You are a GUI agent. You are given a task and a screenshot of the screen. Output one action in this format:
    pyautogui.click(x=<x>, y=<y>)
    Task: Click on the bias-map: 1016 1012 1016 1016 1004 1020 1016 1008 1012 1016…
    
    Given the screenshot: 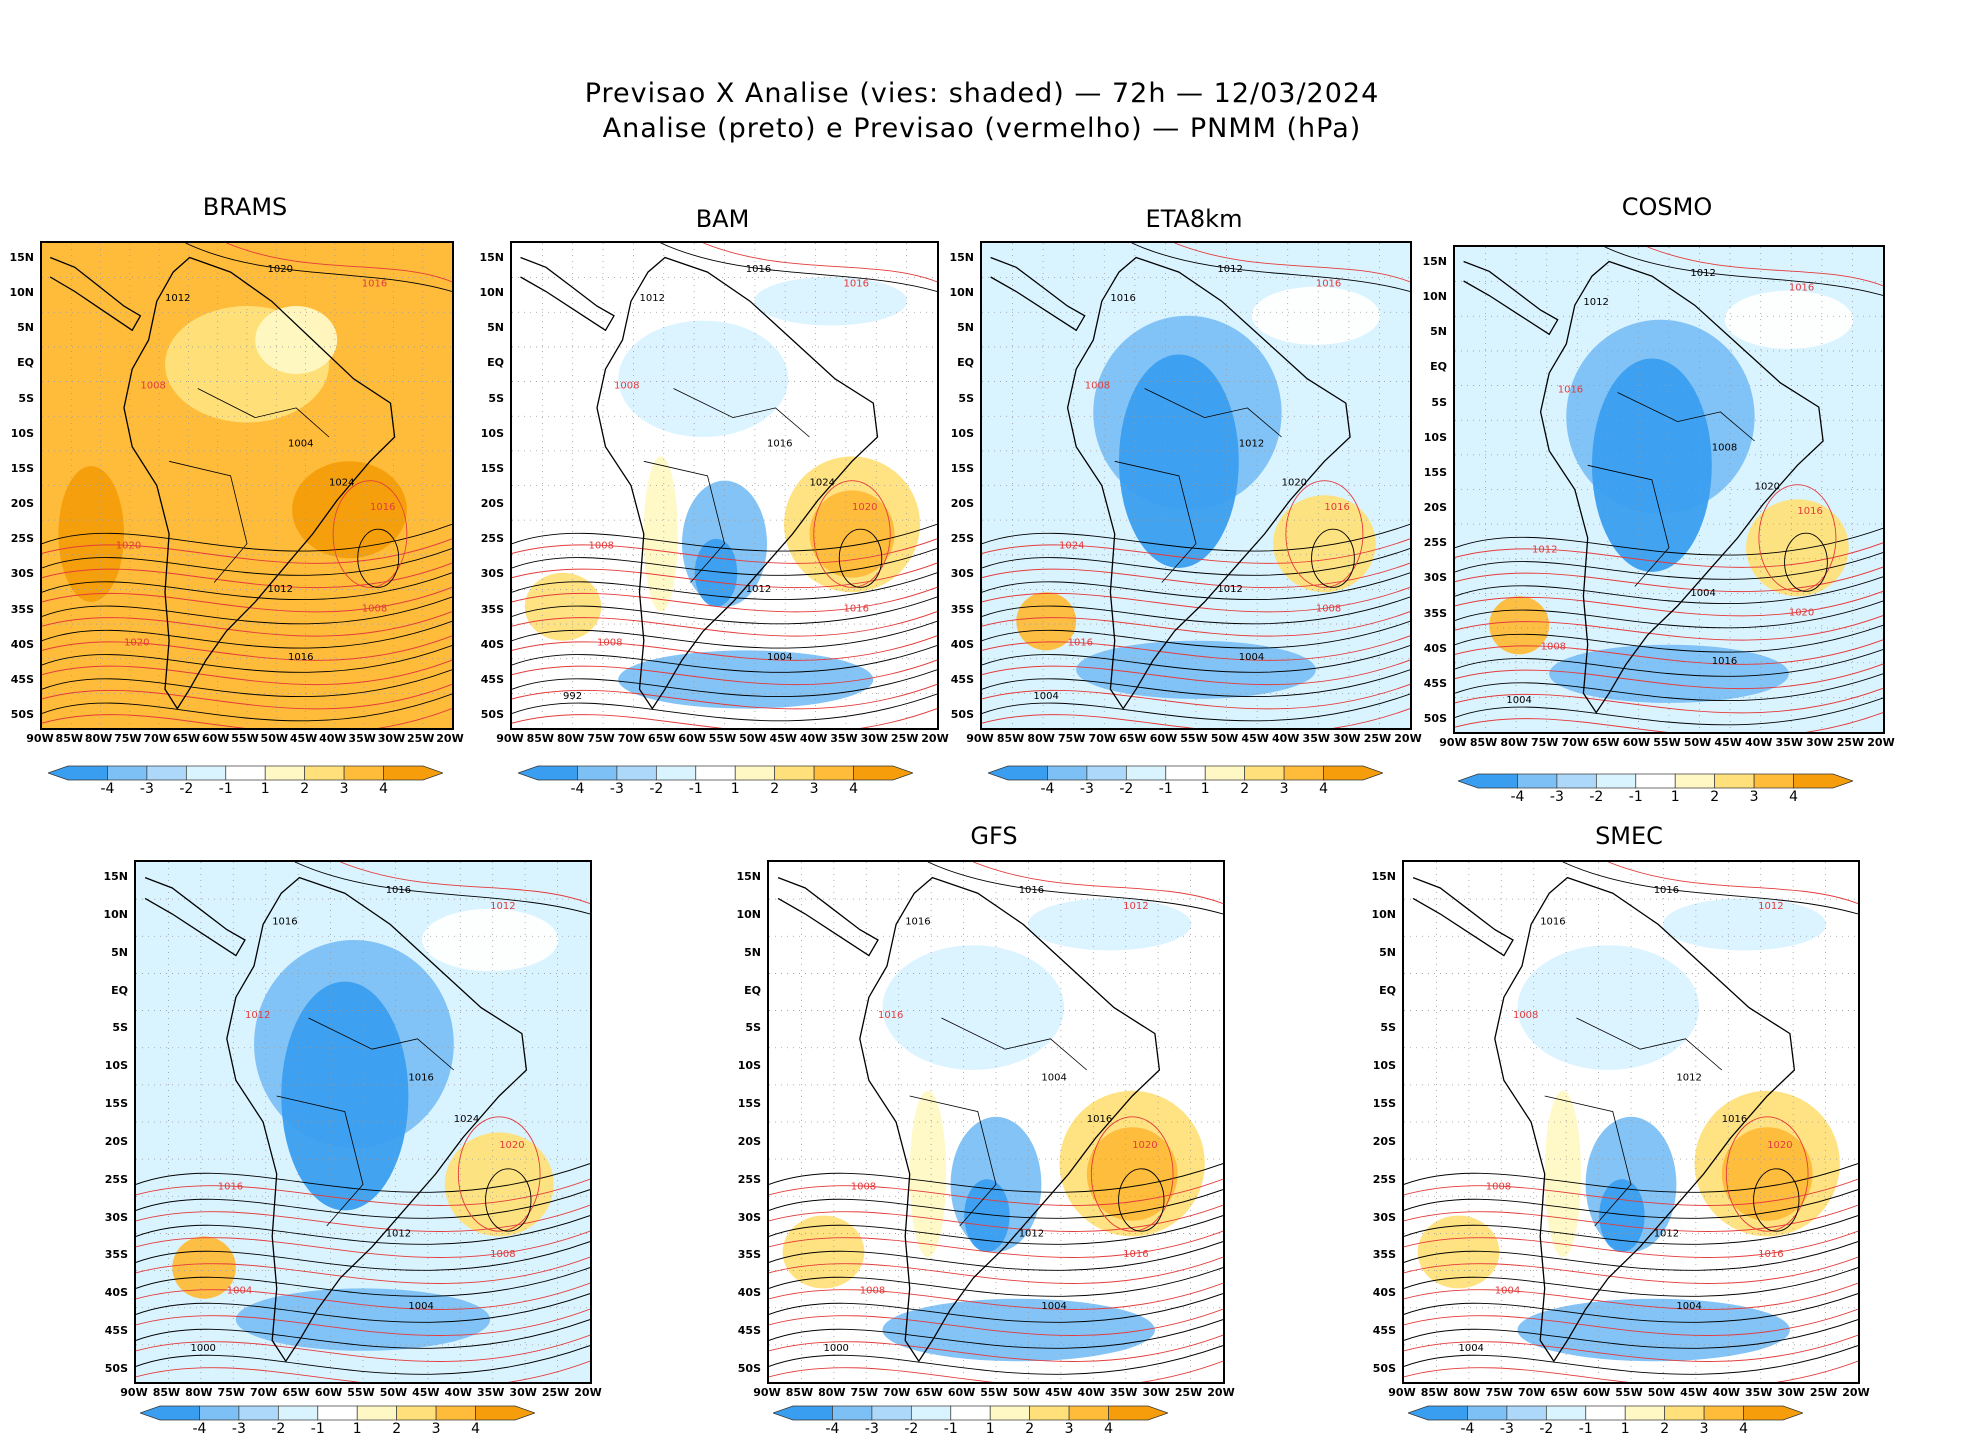 What is the action you would take?
    pyautogui.click(x=996, y=1122)
    